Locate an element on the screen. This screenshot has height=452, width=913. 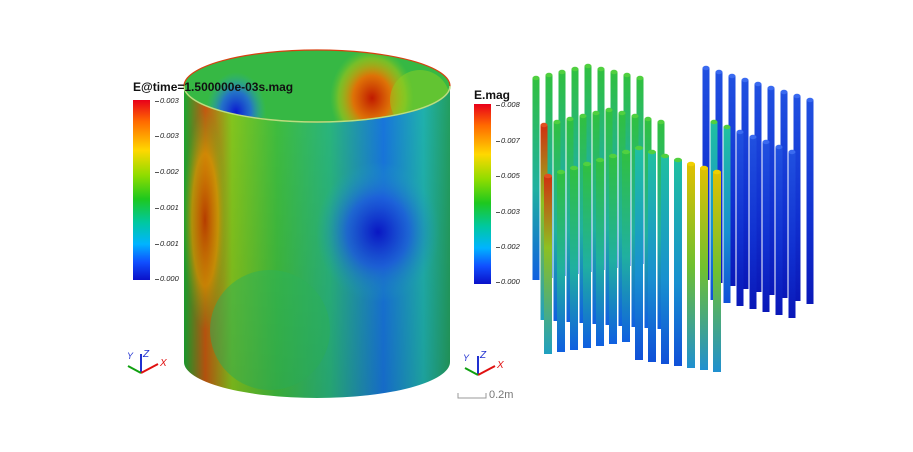
colorbar-tick: 0.007 is located at coordinates (508, 140).